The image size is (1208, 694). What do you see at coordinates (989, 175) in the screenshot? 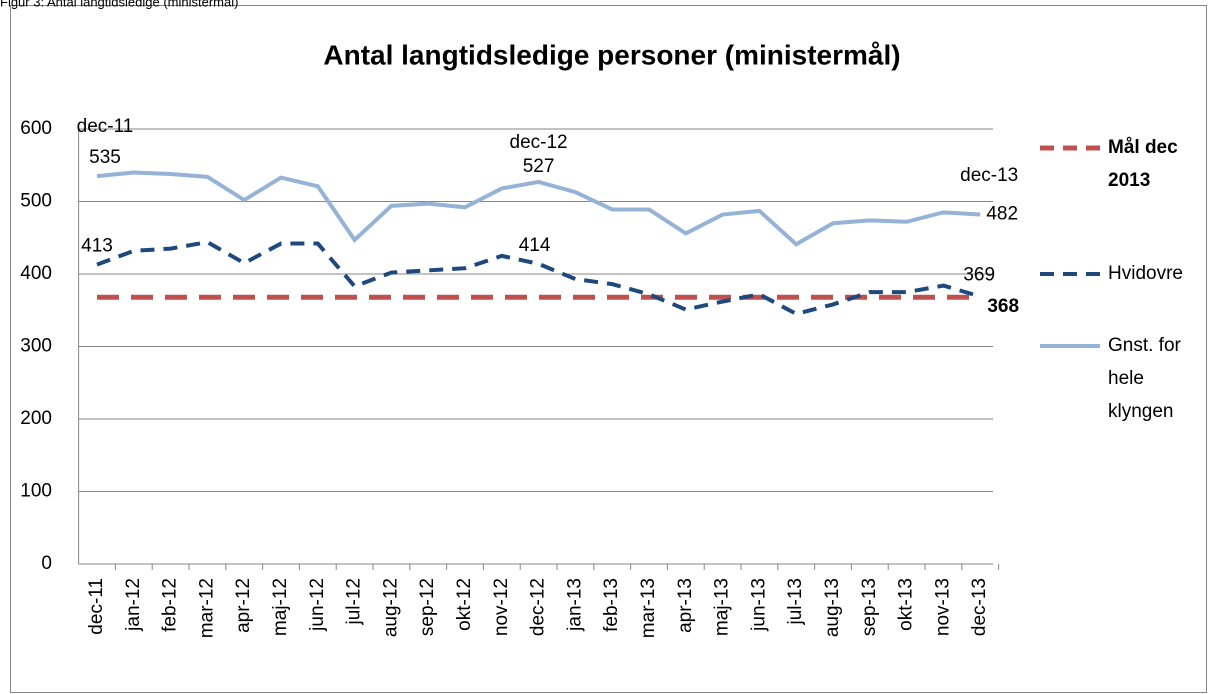
I see `data-label-category: dec-13` at bounding box center [989, 175].